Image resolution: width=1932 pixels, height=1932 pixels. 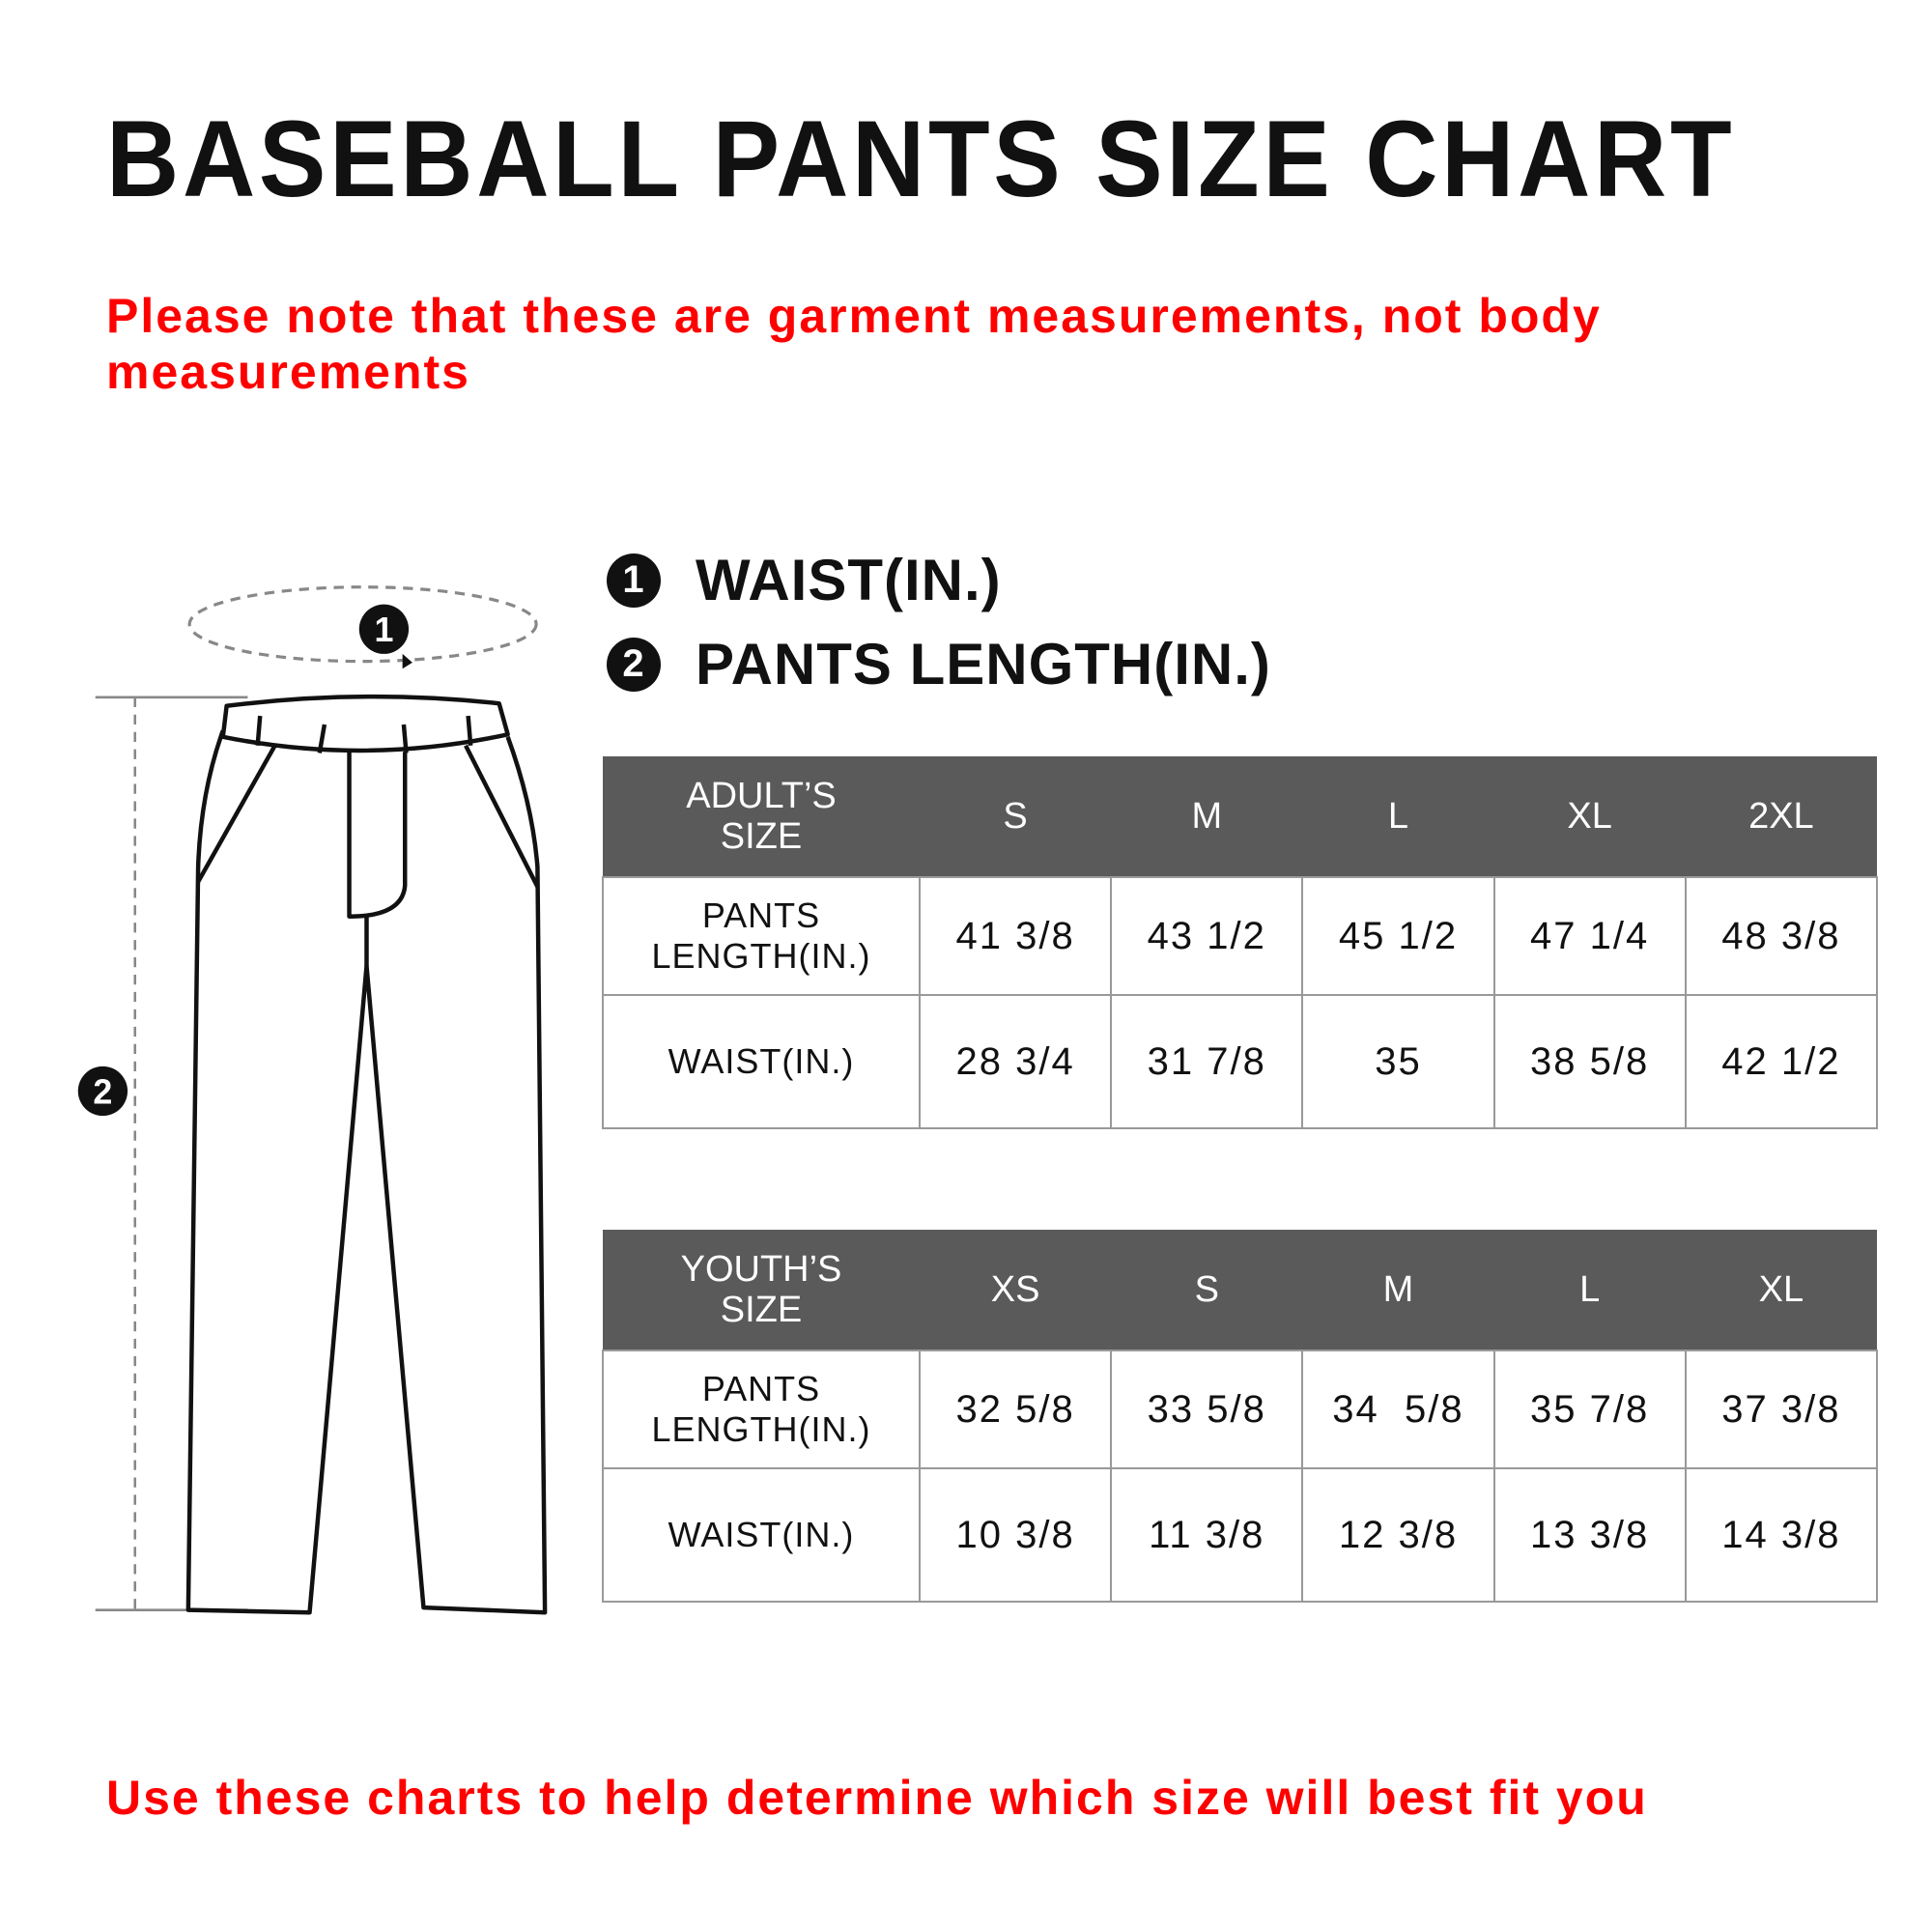 What do you see at coordinates (1589, 936) in the screenshot?
I see `table-cell: 47 1/4` at bounding box center [1589, 936].